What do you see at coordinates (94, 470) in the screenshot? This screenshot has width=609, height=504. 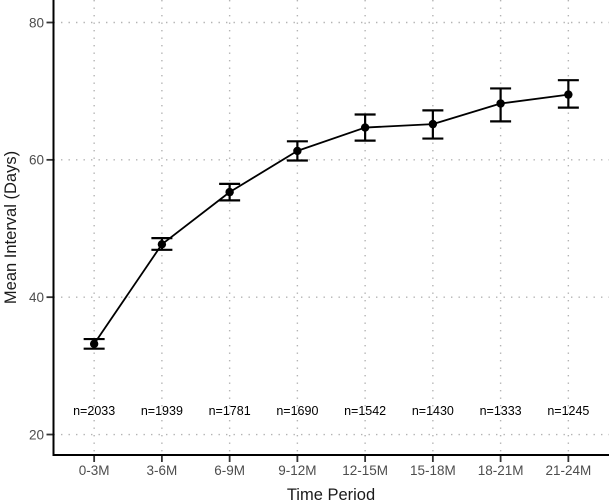 I see `x-tick-label: 0-3M` at bounding box center [94, 470].